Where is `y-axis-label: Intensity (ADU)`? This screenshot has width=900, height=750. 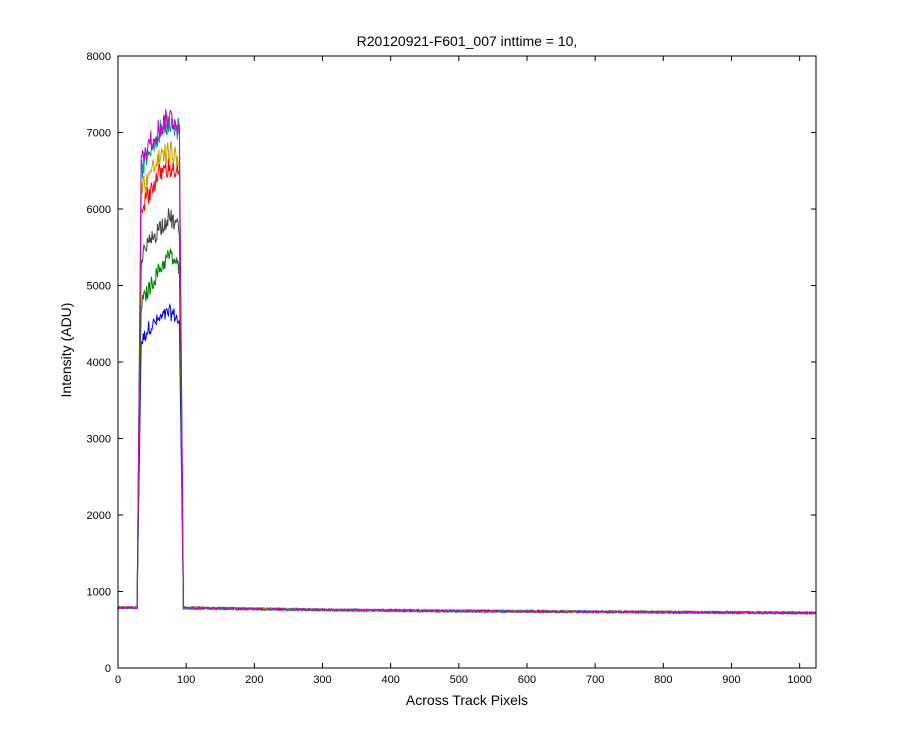 y-axis-label: Intensity (ADU) is located at coordinates (66, 350).